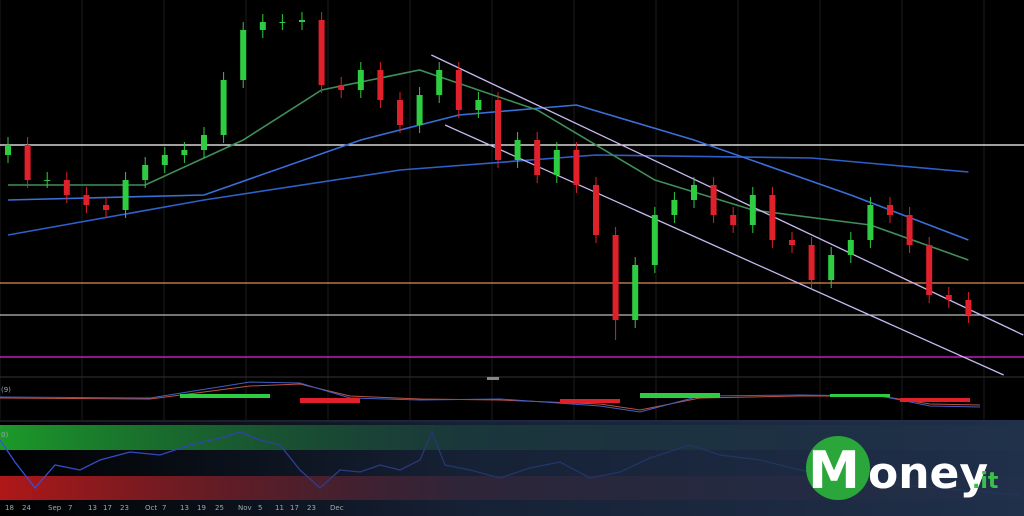  I want to click on logo: M oney .it, so click(902, 468).